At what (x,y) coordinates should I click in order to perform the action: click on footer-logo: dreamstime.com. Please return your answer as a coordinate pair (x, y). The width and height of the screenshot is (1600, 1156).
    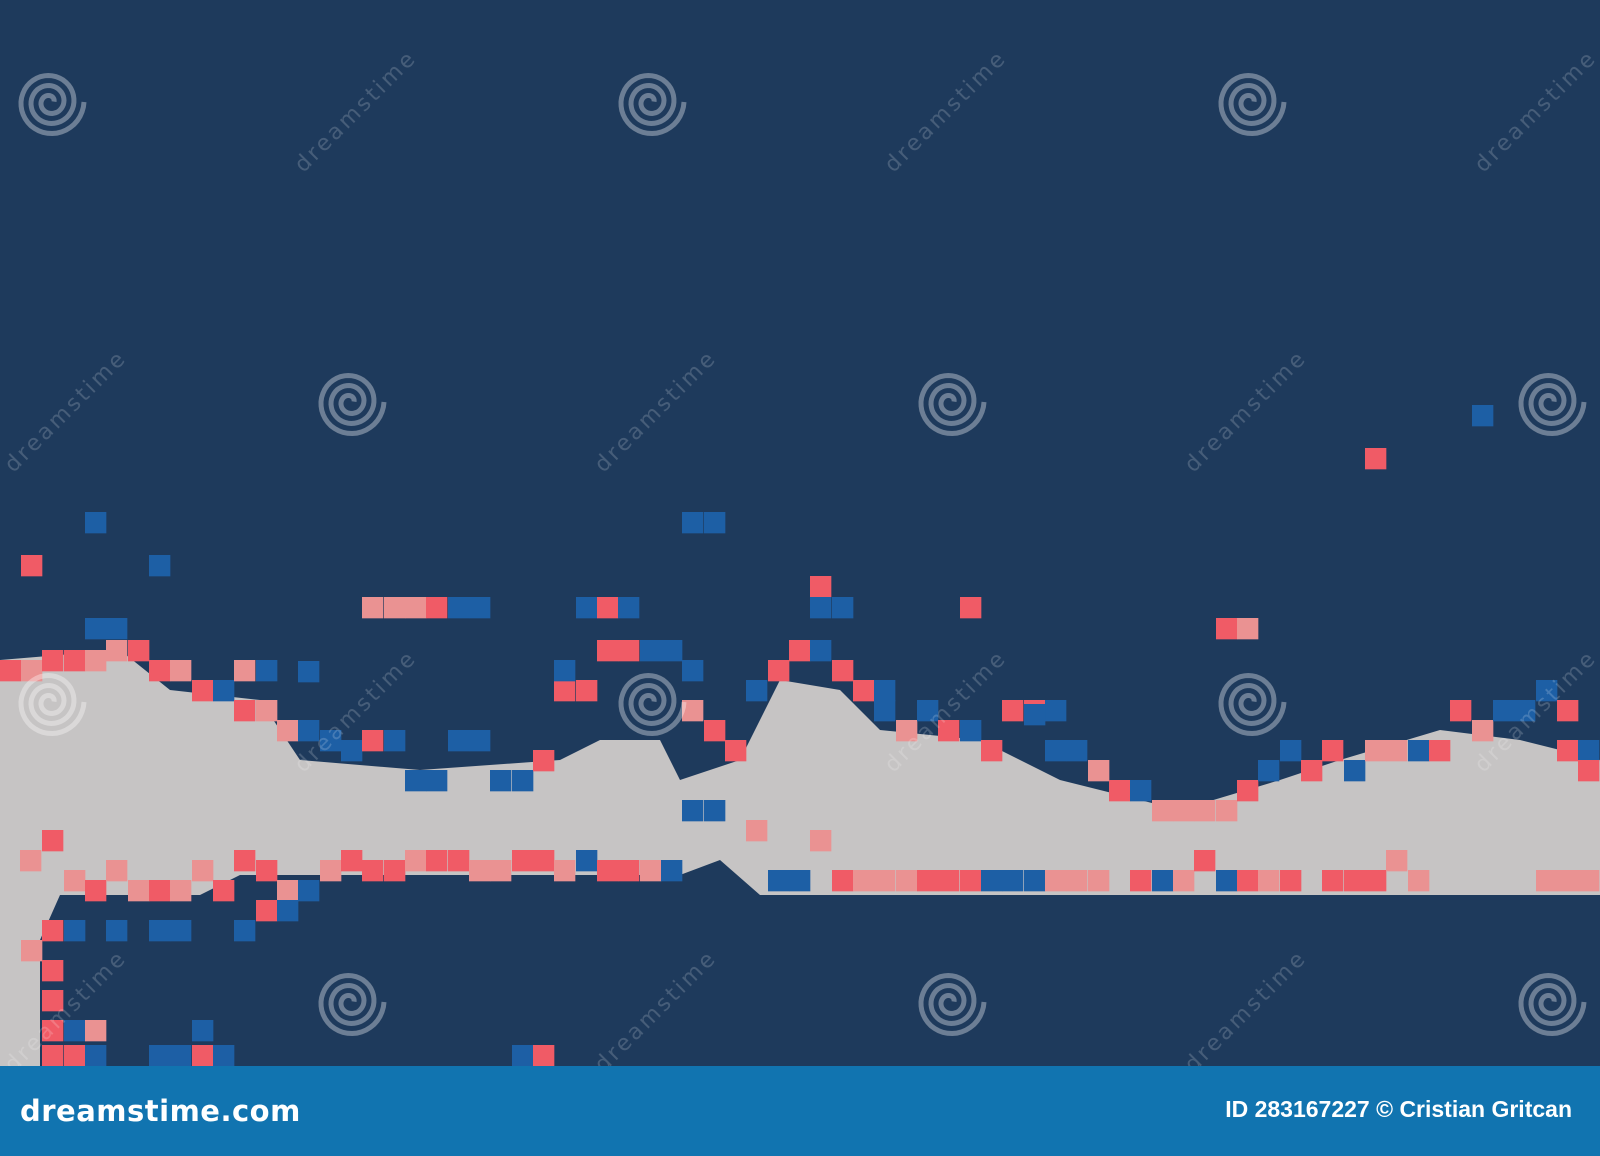
    Looking at the image, I should click on (160, 1111).